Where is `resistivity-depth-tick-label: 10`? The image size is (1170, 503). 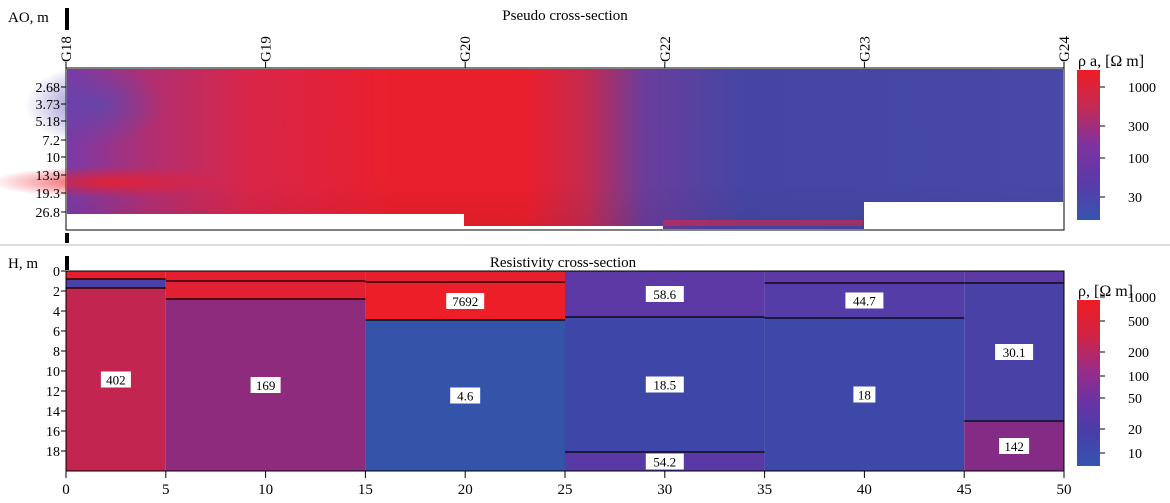 resistivity-depth-tick-label: 10 is located at coordinates (53, 372).